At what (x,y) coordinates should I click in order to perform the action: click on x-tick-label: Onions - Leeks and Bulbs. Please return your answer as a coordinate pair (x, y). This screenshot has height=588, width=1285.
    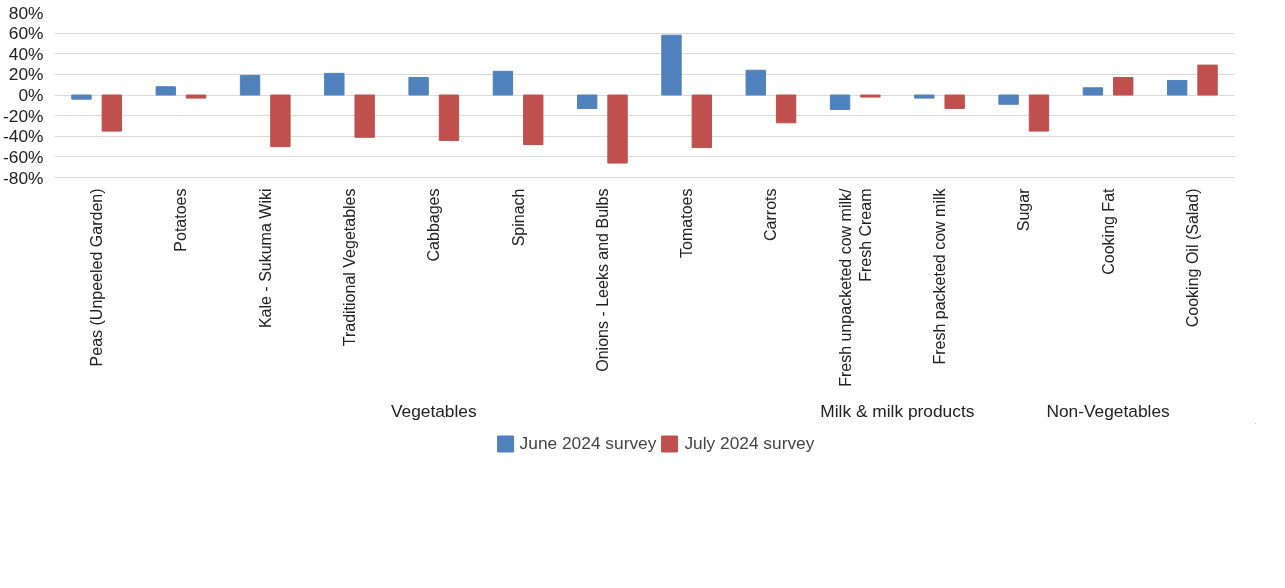
    Looking at the image, I should click on (602, 280).